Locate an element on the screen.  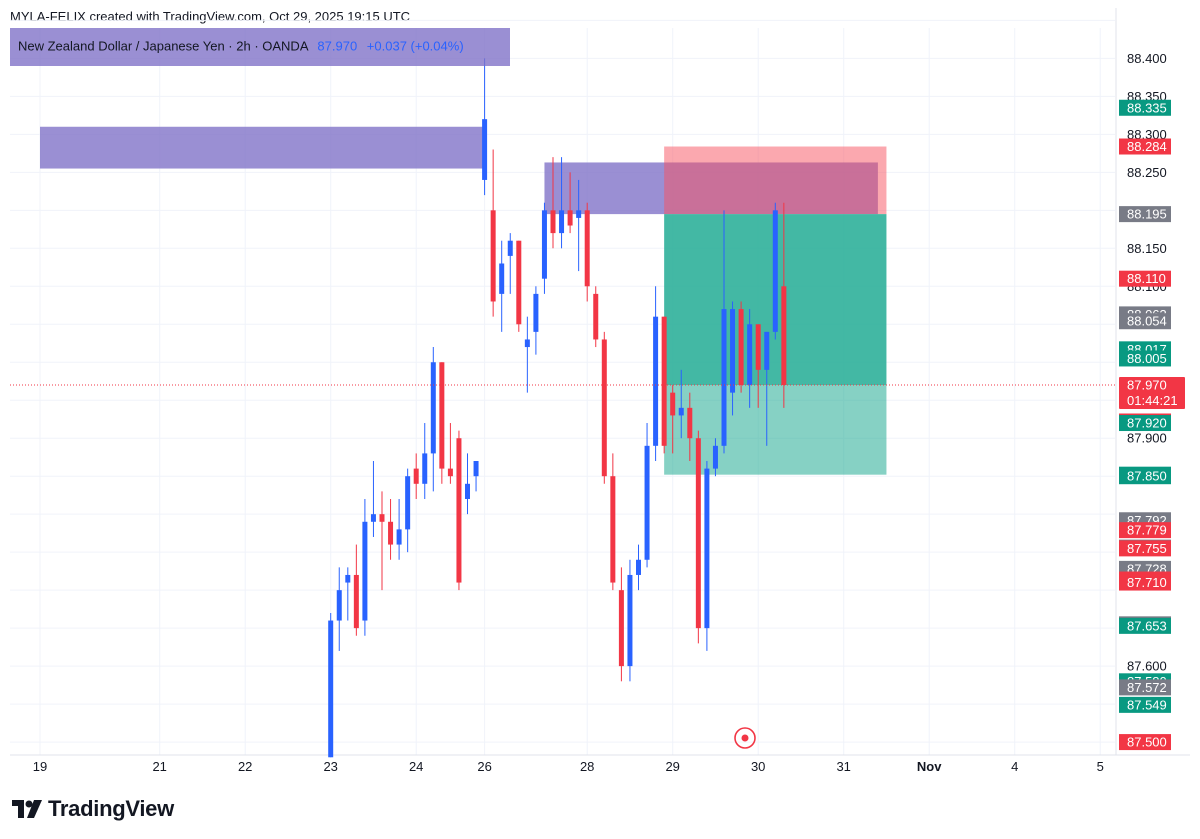
price-tag-value: 88.054 is located at coordinates (1147, 321).